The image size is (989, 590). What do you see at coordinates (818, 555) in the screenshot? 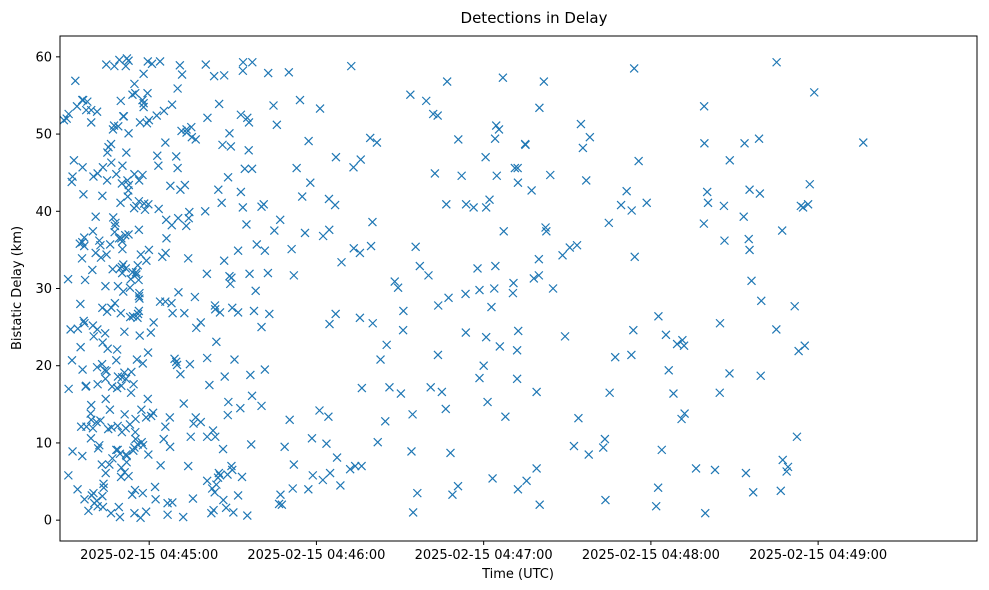
I see `x-tick-label: 2025-02-15 04:49:00` at bounding box center [818, 555].